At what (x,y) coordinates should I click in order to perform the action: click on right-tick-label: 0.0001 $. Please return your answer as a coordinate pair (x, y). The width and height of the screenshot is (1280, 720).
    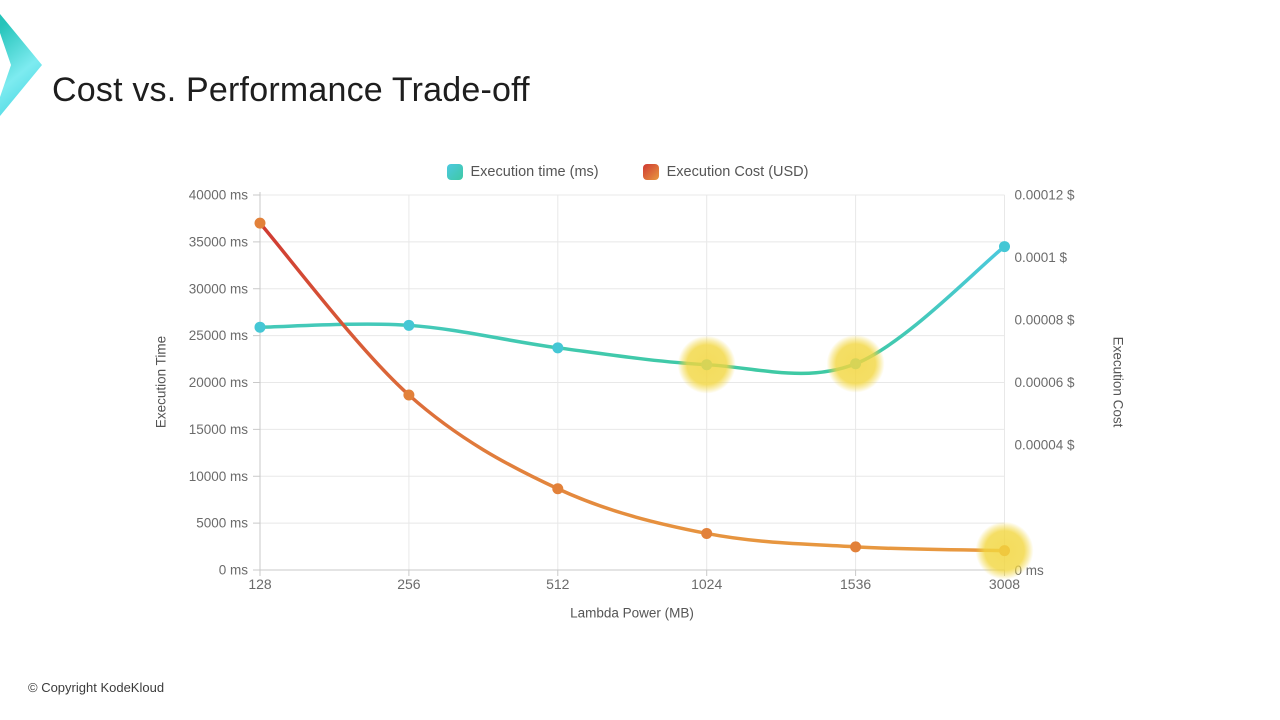
    Looking at the image, I should click on (1041, 257).